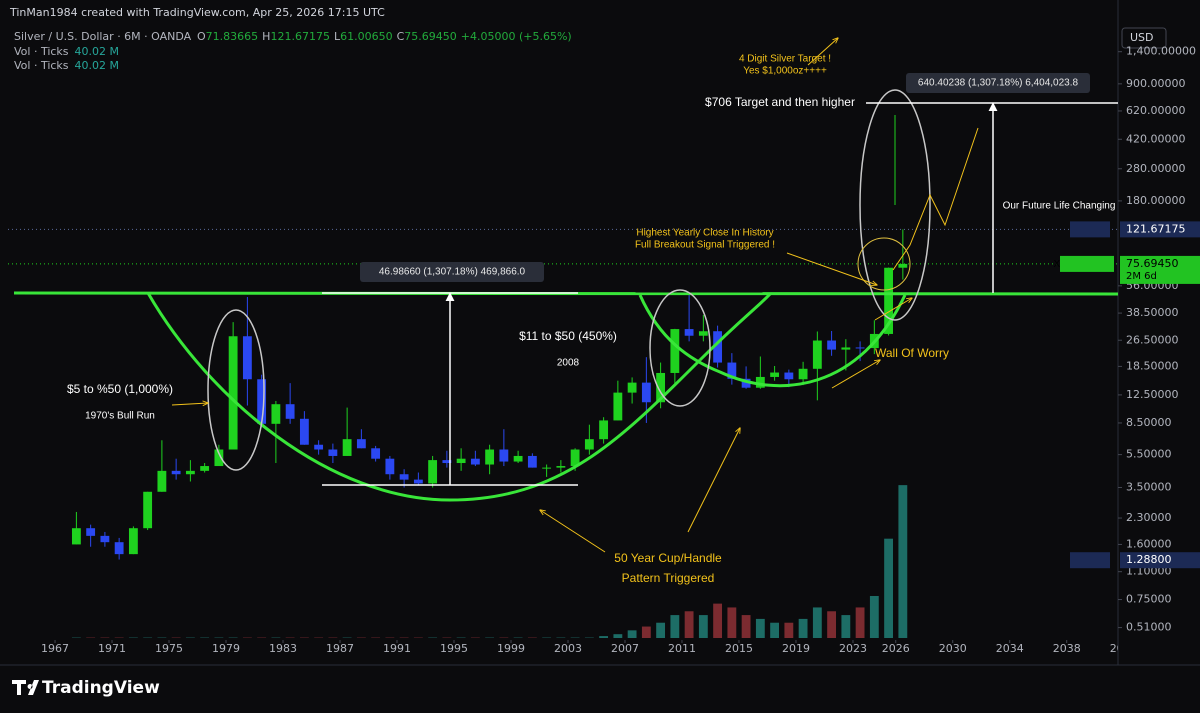  What do you see at coordinates (337, 36) in the screenshot?
I see `ohlc-key: L` at bounding box center [337, 36].